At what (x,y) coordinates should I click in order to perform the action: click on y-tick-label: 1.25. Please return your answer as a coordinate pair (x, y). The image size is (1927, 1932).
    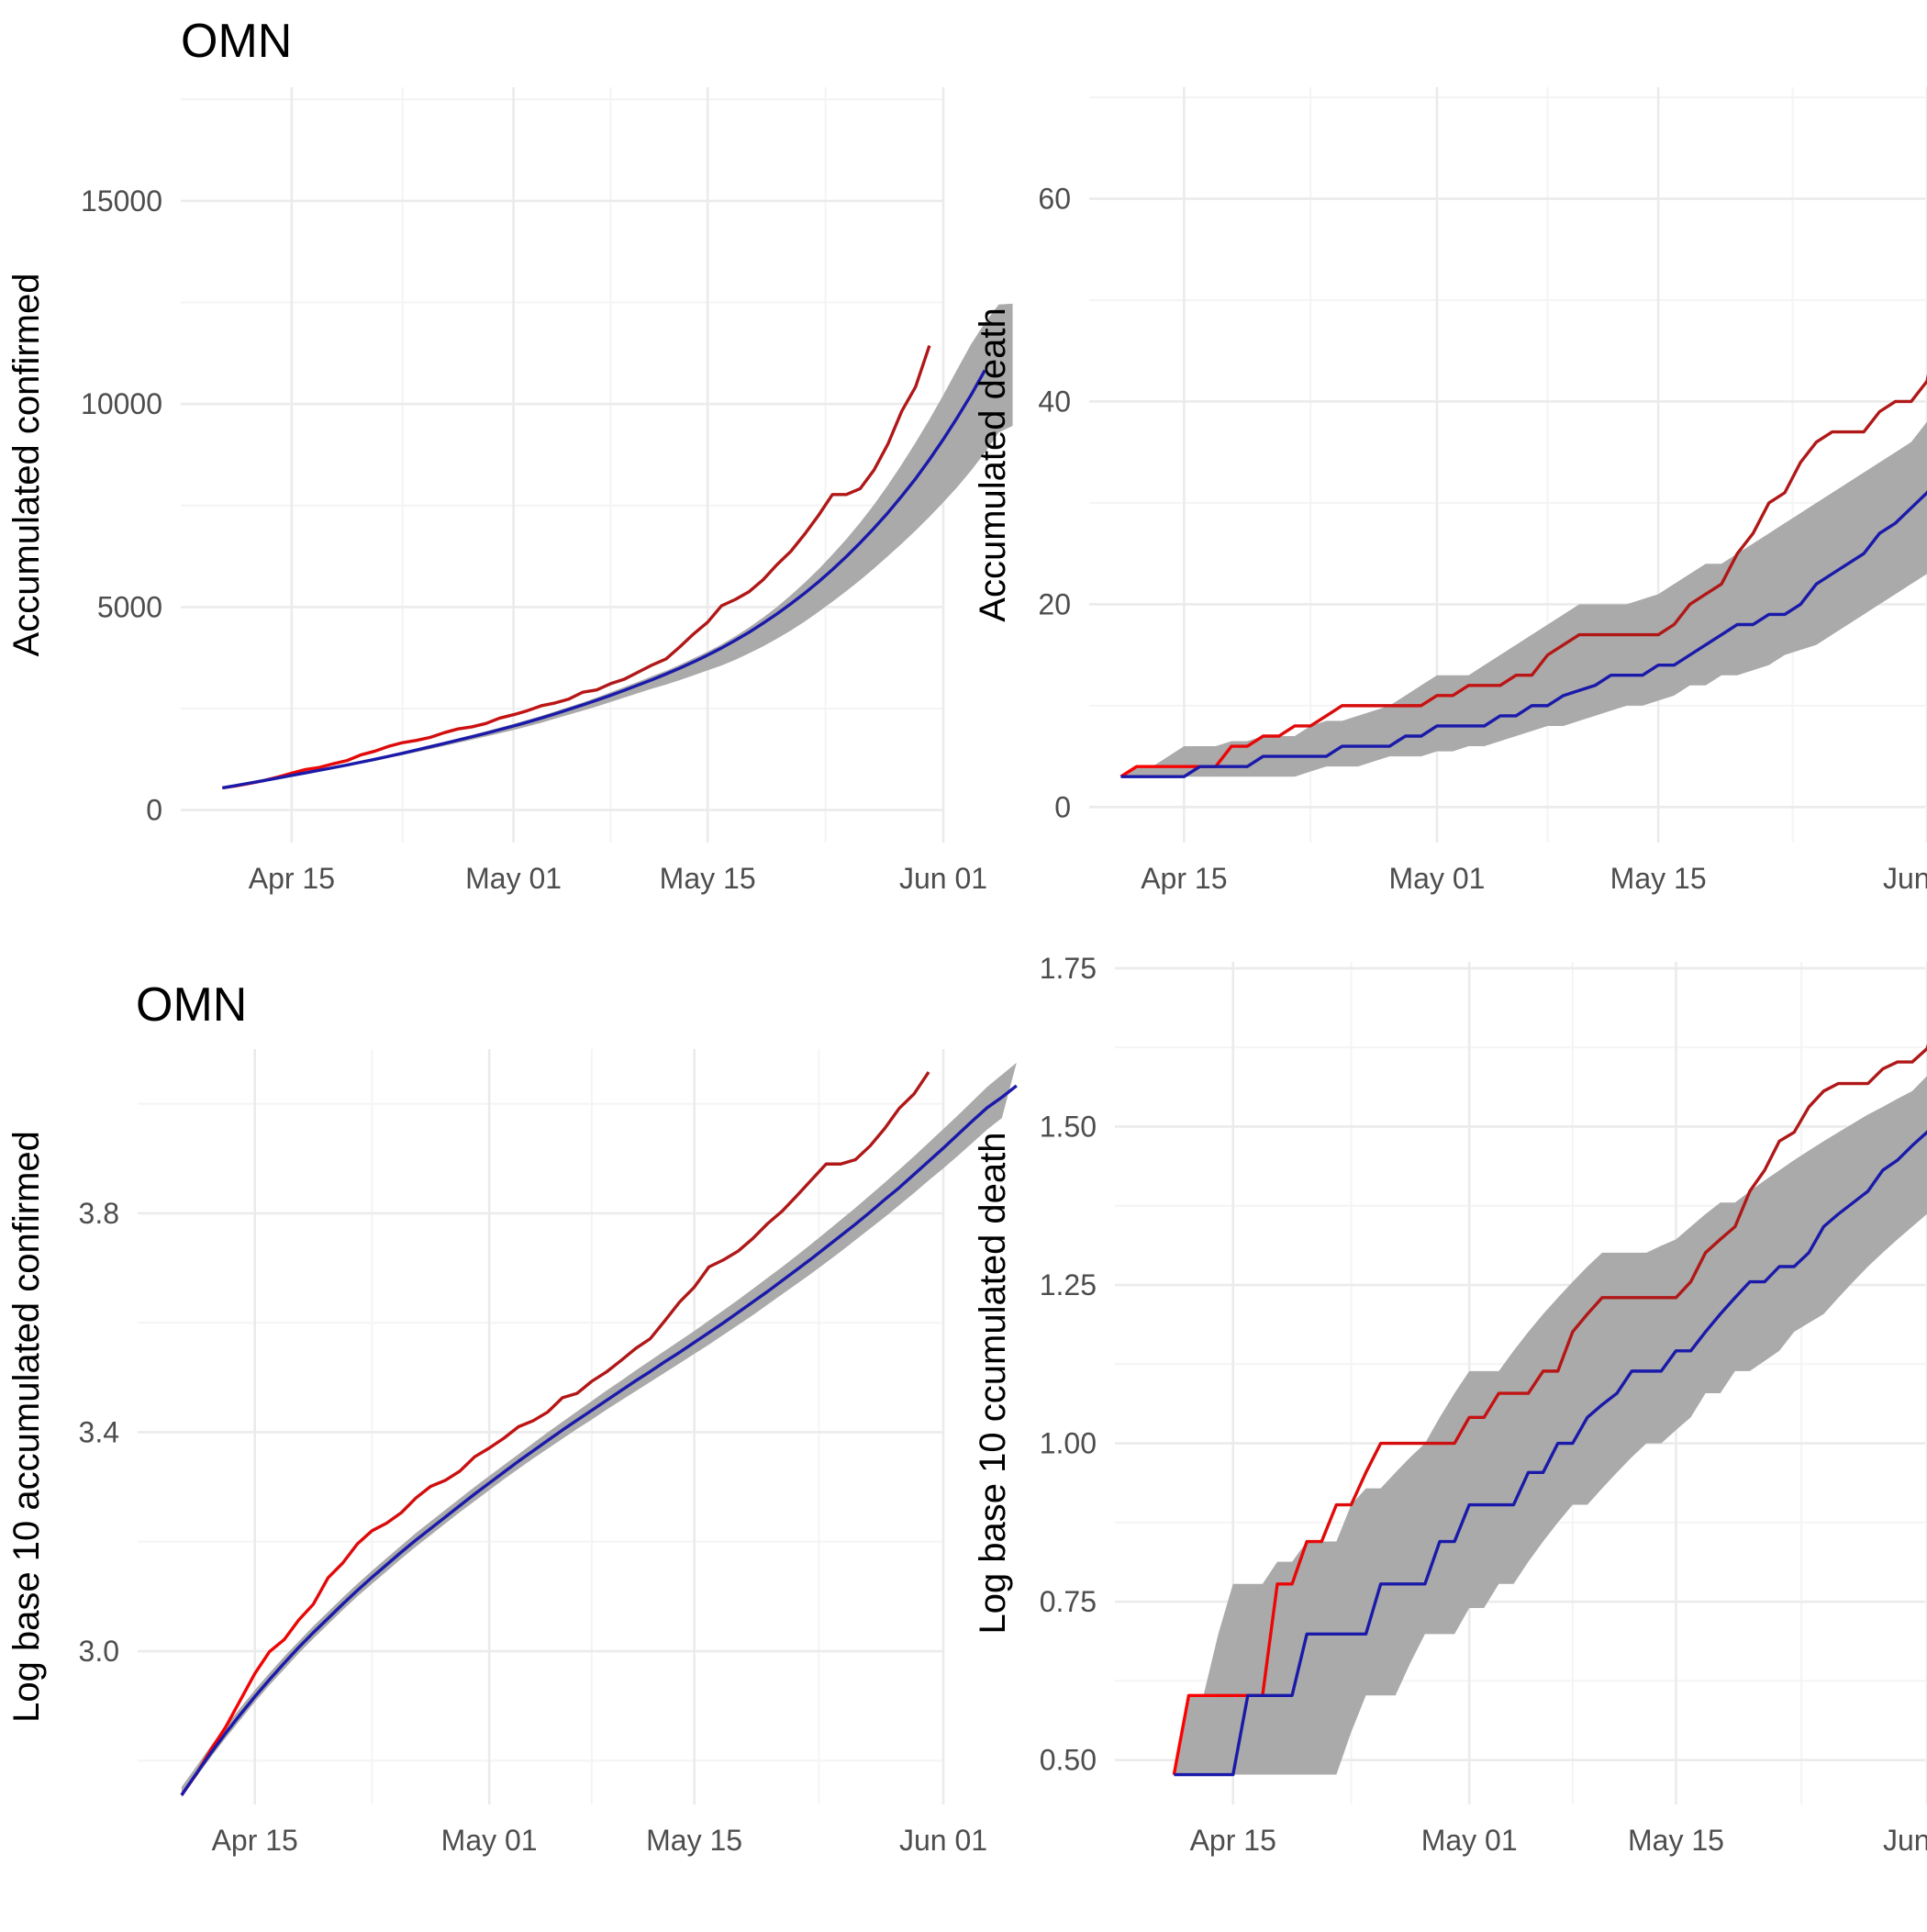
    Looking at the image, I should click on (1068, 1284).